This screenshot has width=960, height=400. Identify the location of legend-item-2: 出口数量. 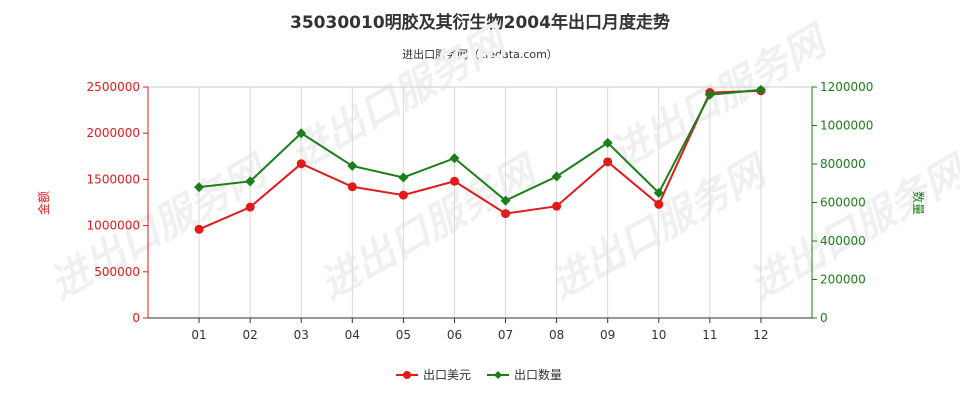
(524, 374).